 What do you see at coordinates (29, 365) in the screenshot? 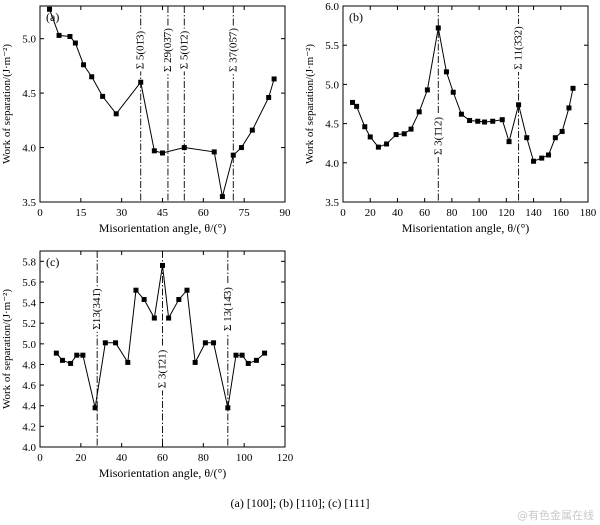
I see `y-tick-label: 4.8` at bounding box center [29, 365].